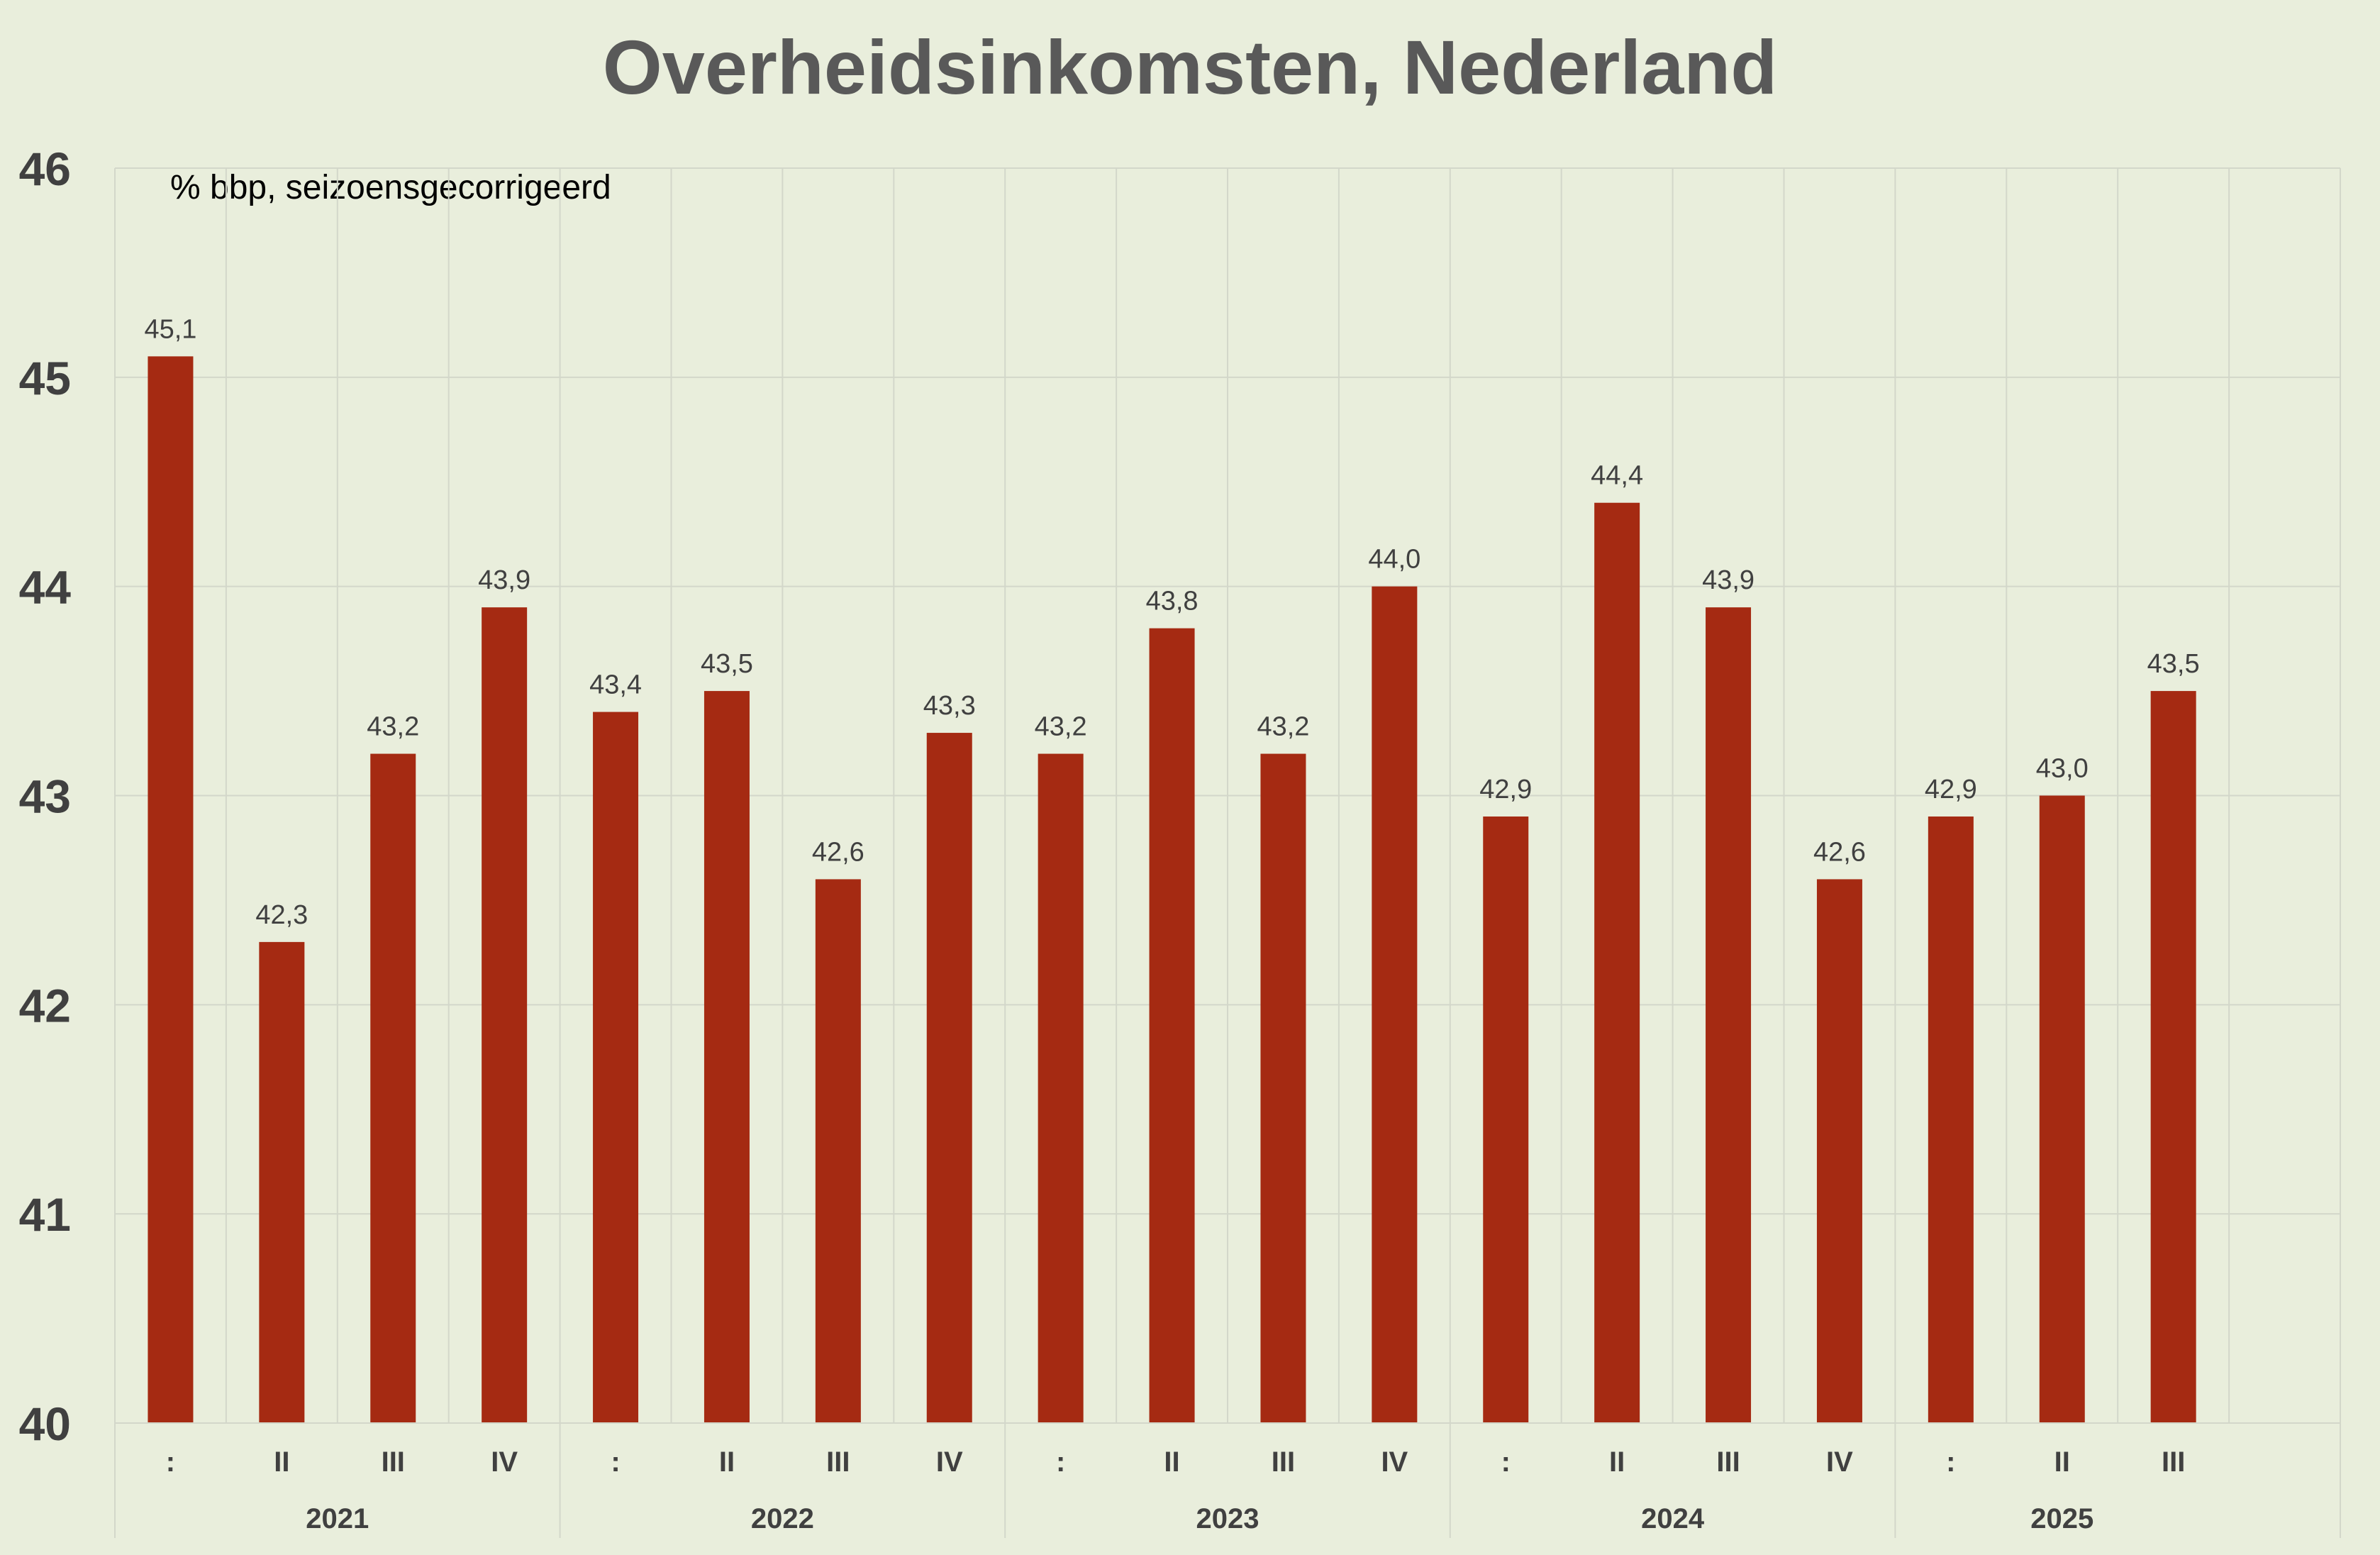  What do you see at coordinates (45, 1005) in the screenshot?
I see `y-tick-label: 42` at bounding box center [45, 1005].